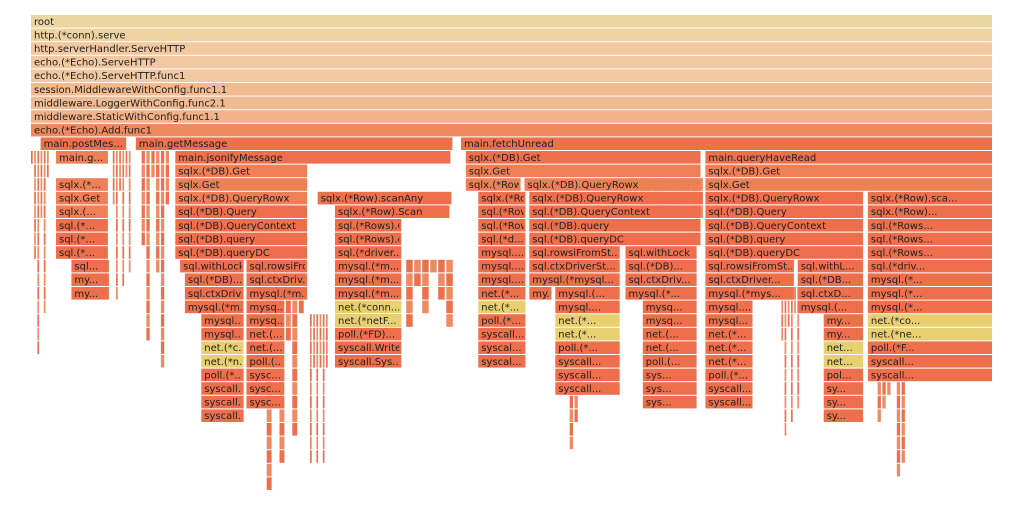 This screenshot has height=516, width=1024. I want to click on flame-frame: sql.(*DB).QueryContext, so click(615, 211).